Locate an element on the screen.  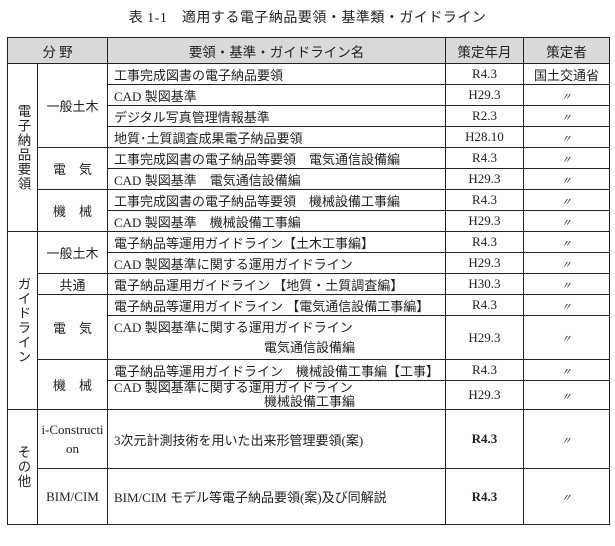
table-row: CAD 製図基準に関する運用ガイドライン 機械設備工事編 H29.3 〃 is located at coordinates (309, 395).